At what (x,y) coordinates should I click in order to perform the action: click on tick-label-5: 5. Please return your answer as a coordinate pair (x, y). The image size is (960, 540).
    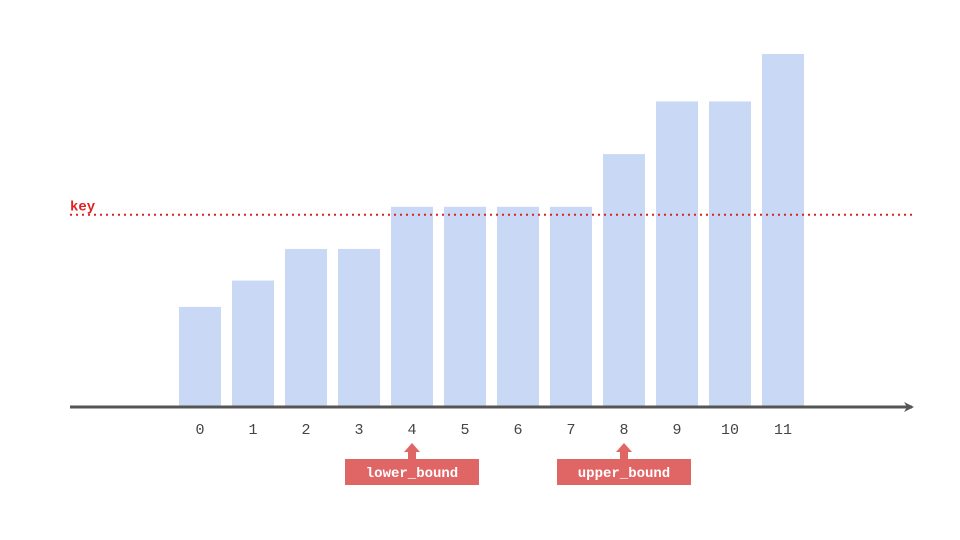
    Looking at the image, I should click on (464, 430).